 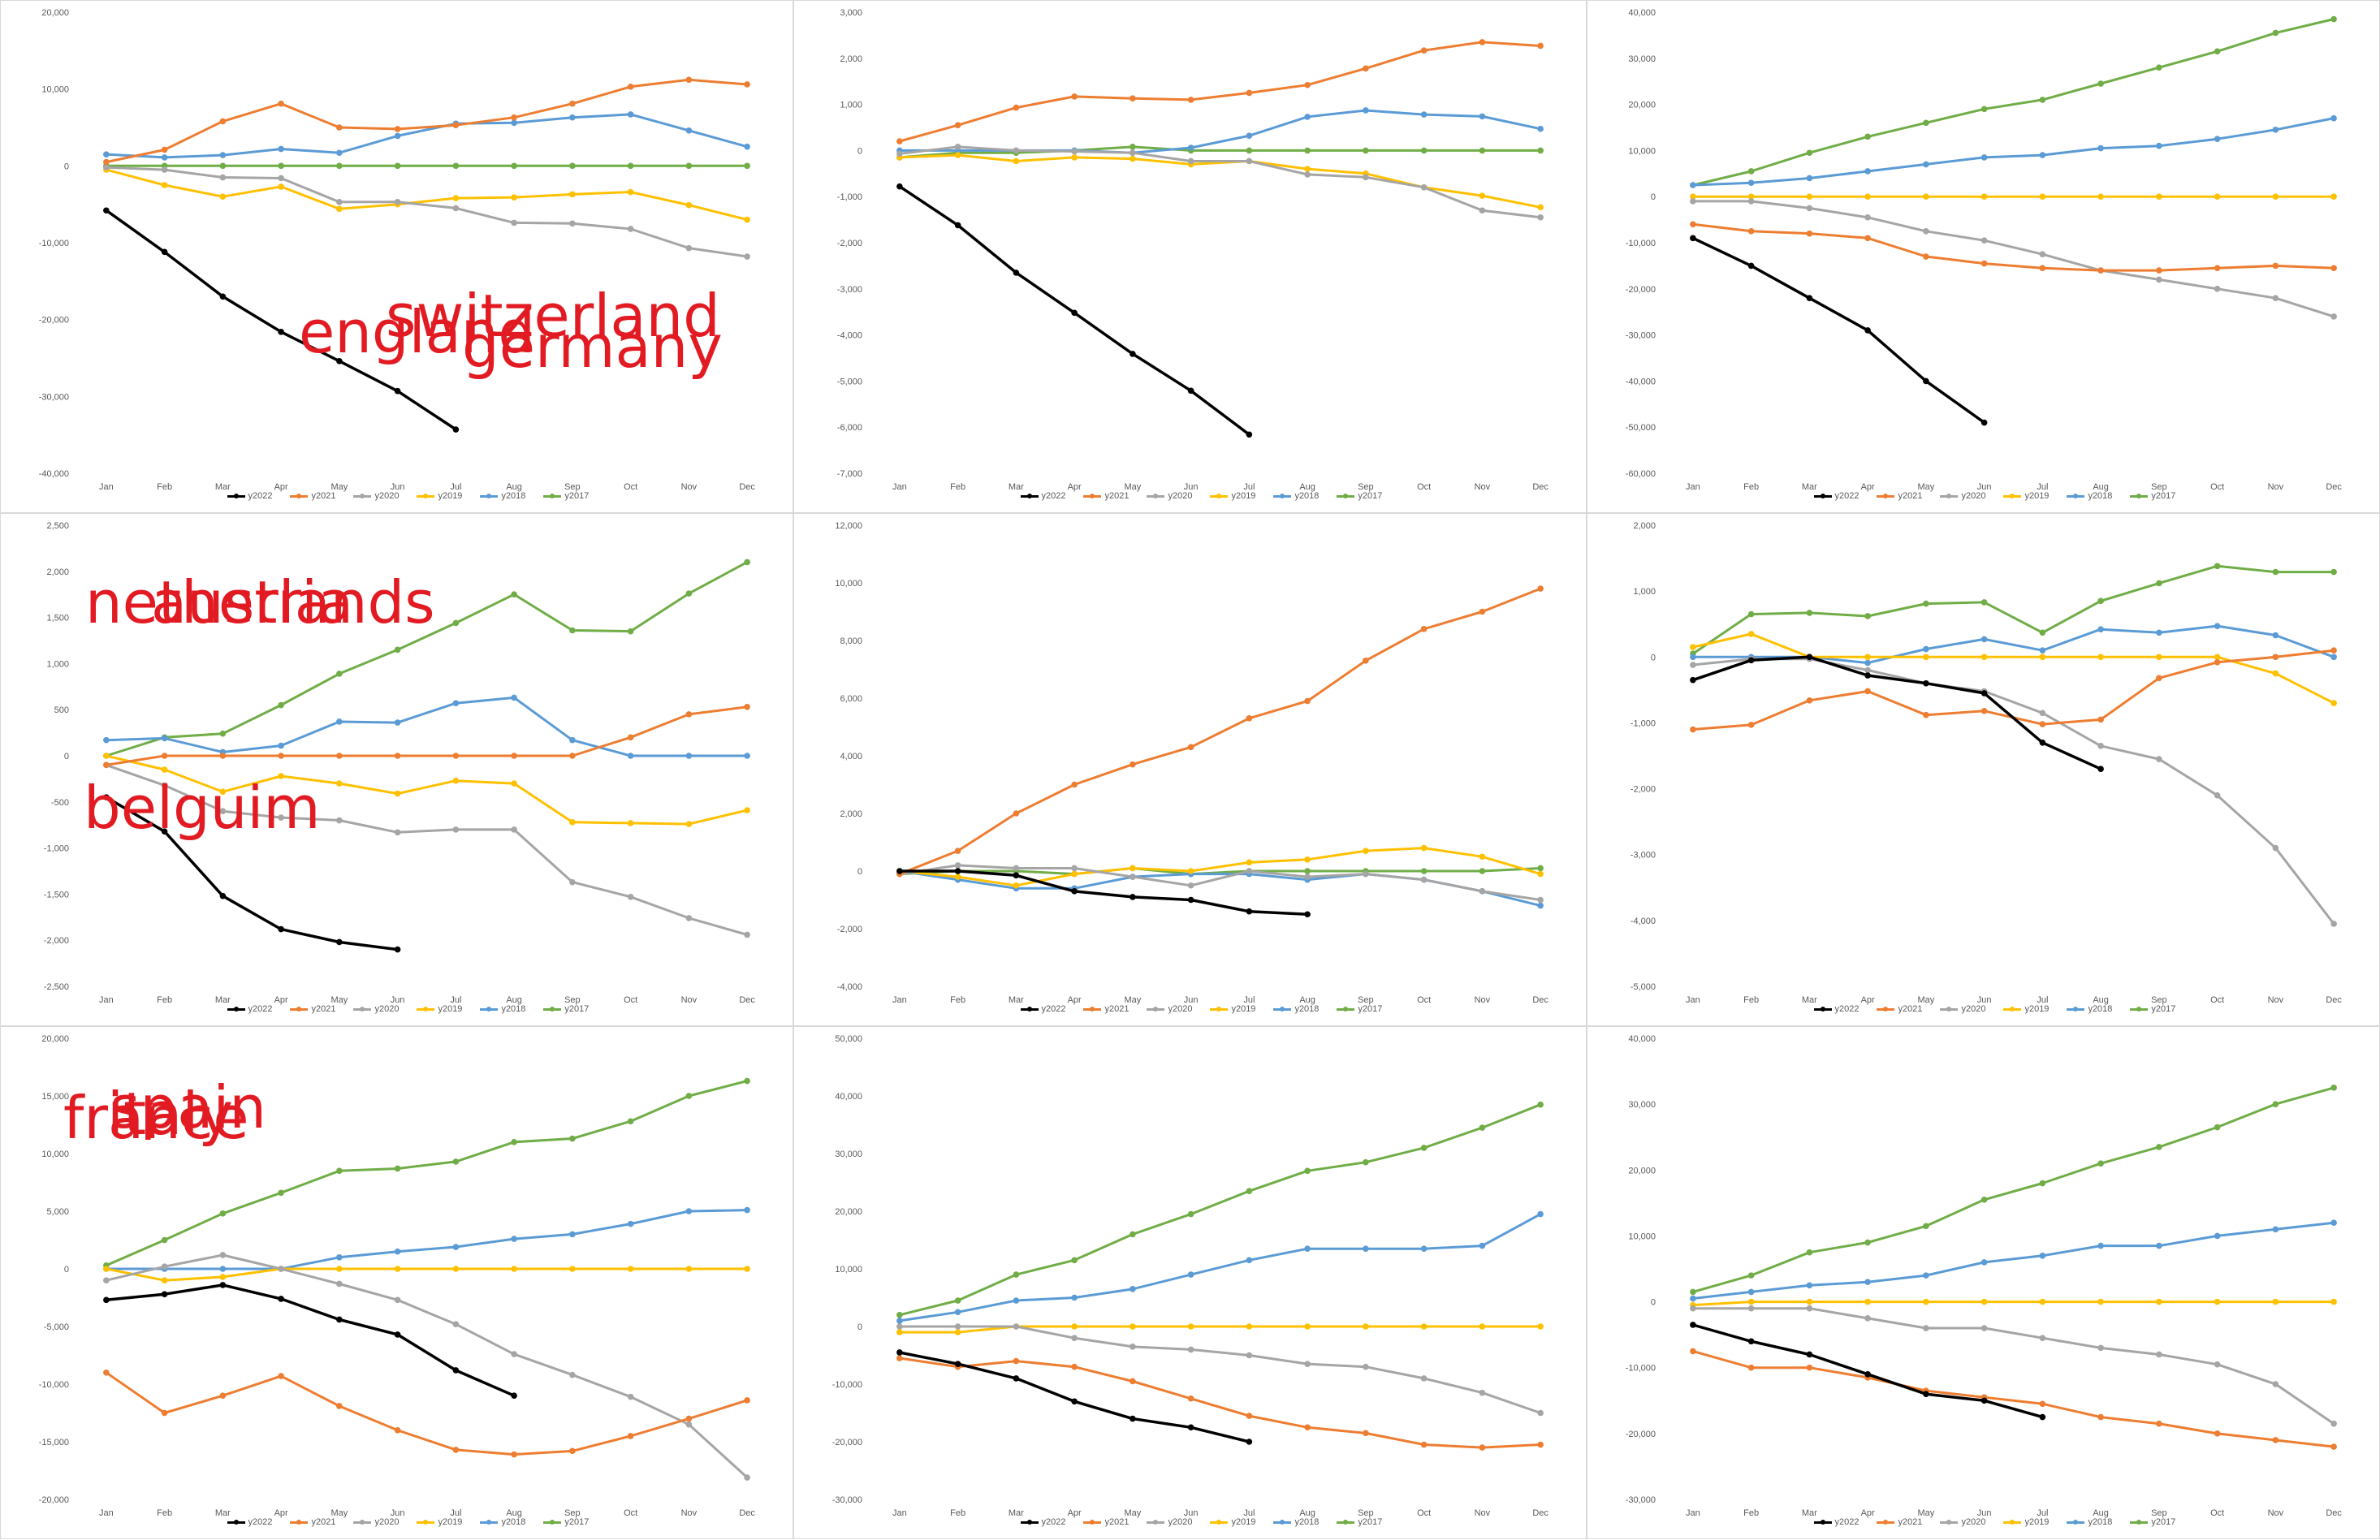 What do you see at coordinates (249, 496) in the screenshot?
I see `legend-entry-y2022: y2022` at bounding box center [249, 496].